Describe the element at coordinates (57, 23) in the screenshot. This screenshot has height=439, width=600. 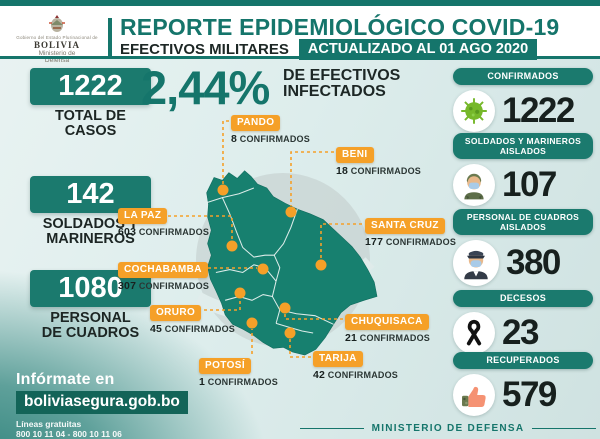
I see `coat-of-arms-icon` at that location.